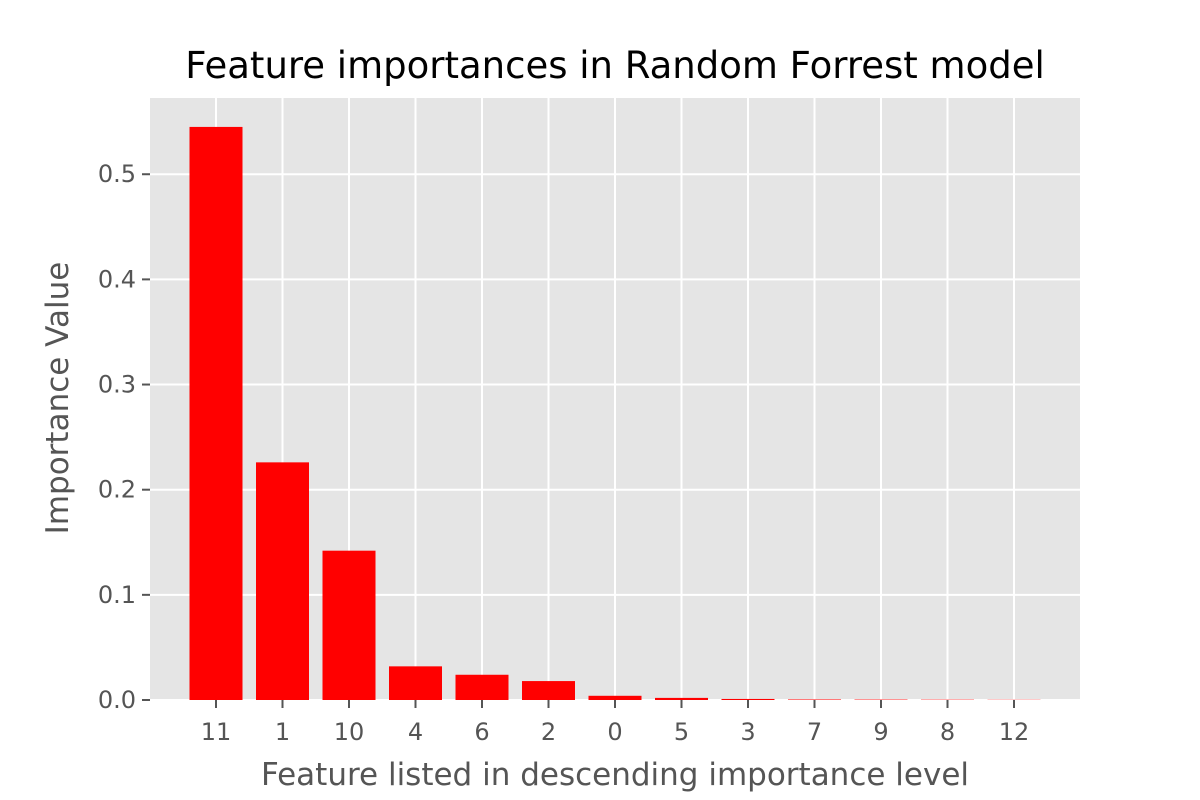 This screenshot has height=800, width=1200. Describe the element at coordinates (117, 595) in the screenshot. I see `y-tick-label: 0.1` at that location.